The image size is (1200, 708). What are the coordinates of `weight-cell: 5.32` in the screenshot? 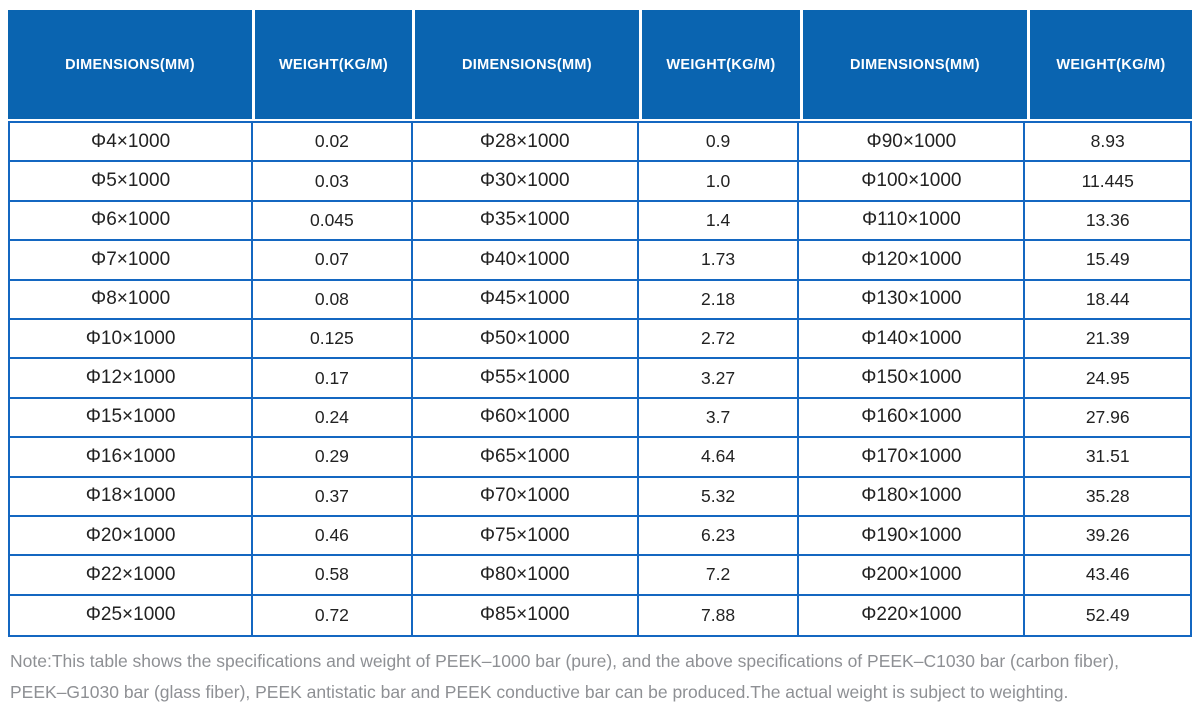 It's located at (719, 497).